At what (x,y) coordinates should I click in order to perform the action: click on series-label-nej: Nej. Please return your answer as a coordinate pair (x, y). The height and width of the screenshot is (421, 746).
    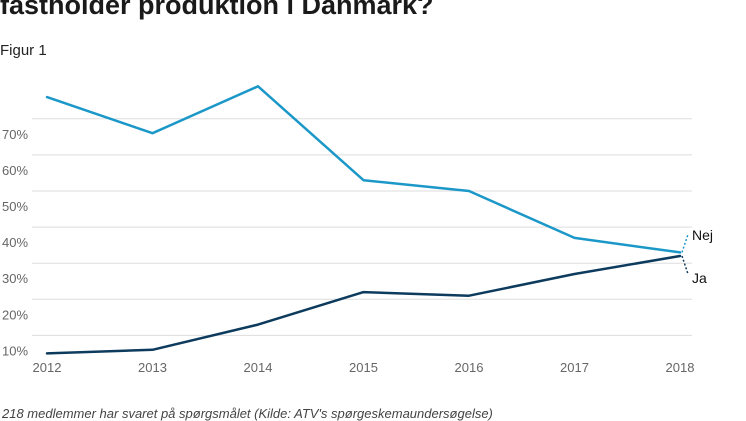
    Looking at the image, I should click on (702, 235).